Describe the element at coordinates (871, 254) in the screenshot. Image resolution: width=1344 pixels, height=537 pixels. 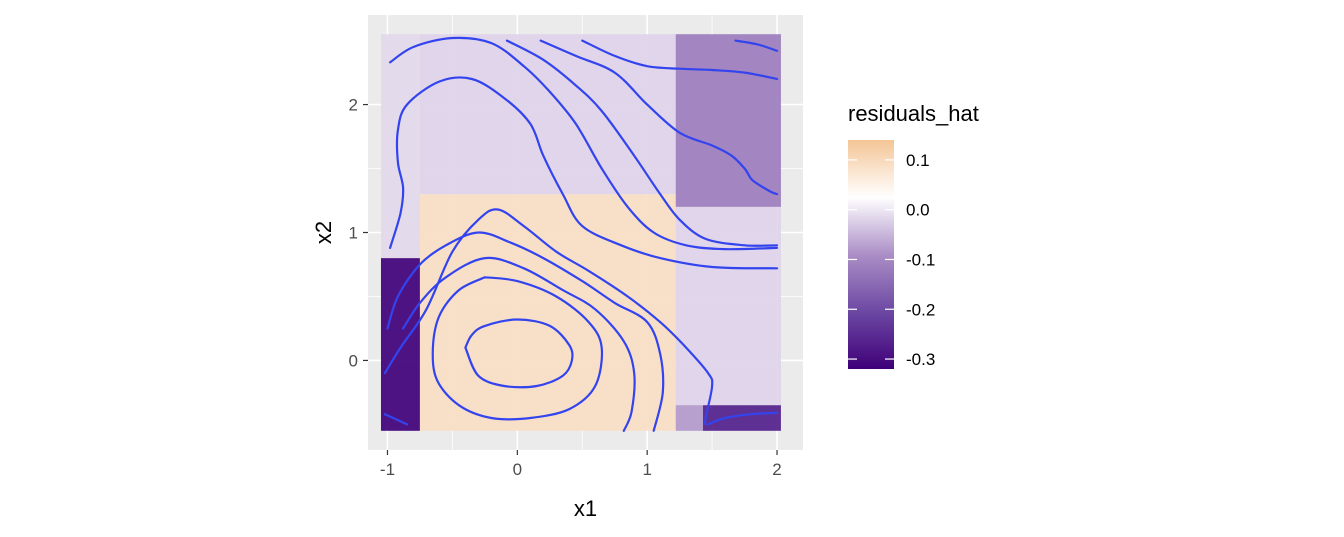
I see `legend-colorbar` at that location.